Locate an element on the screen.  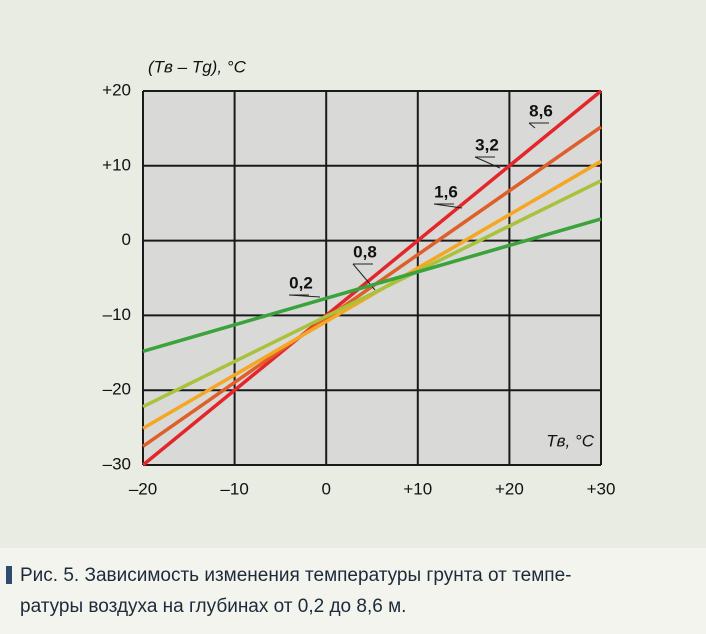
y-tick-label: –30 is located at coordinates (117, 463).